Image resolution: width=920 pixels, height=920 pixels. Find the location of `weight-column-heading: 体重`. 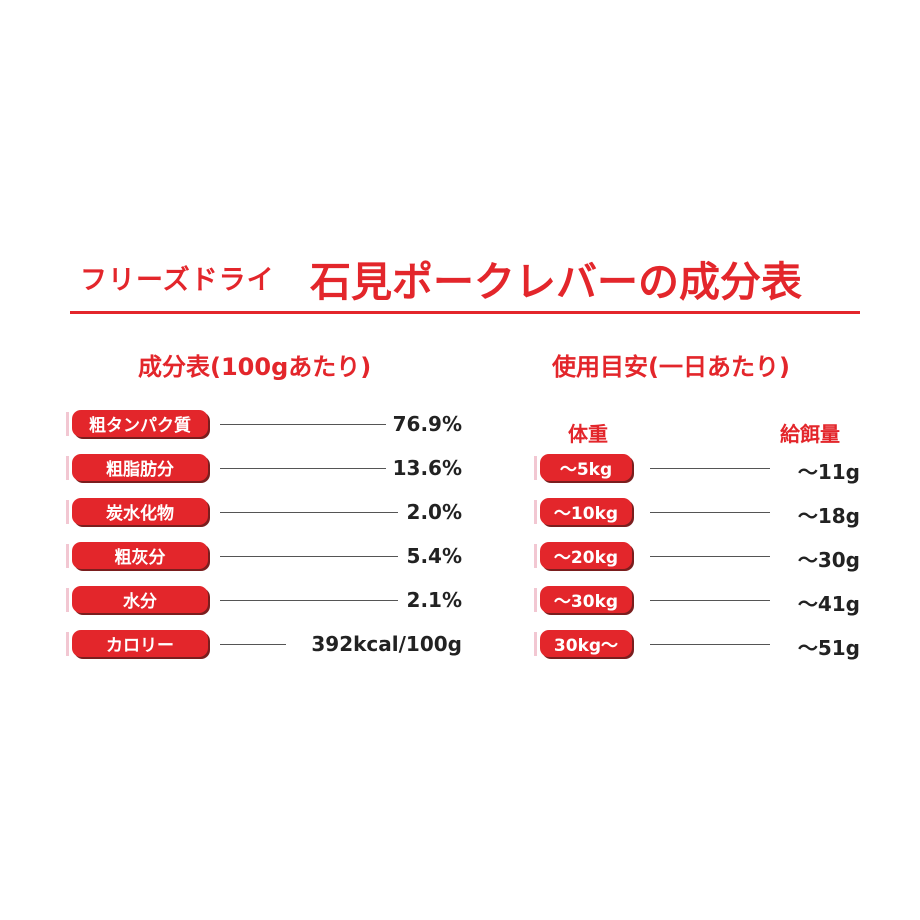

weight-column-heading: 体重 is located at coordinates (588, 434).